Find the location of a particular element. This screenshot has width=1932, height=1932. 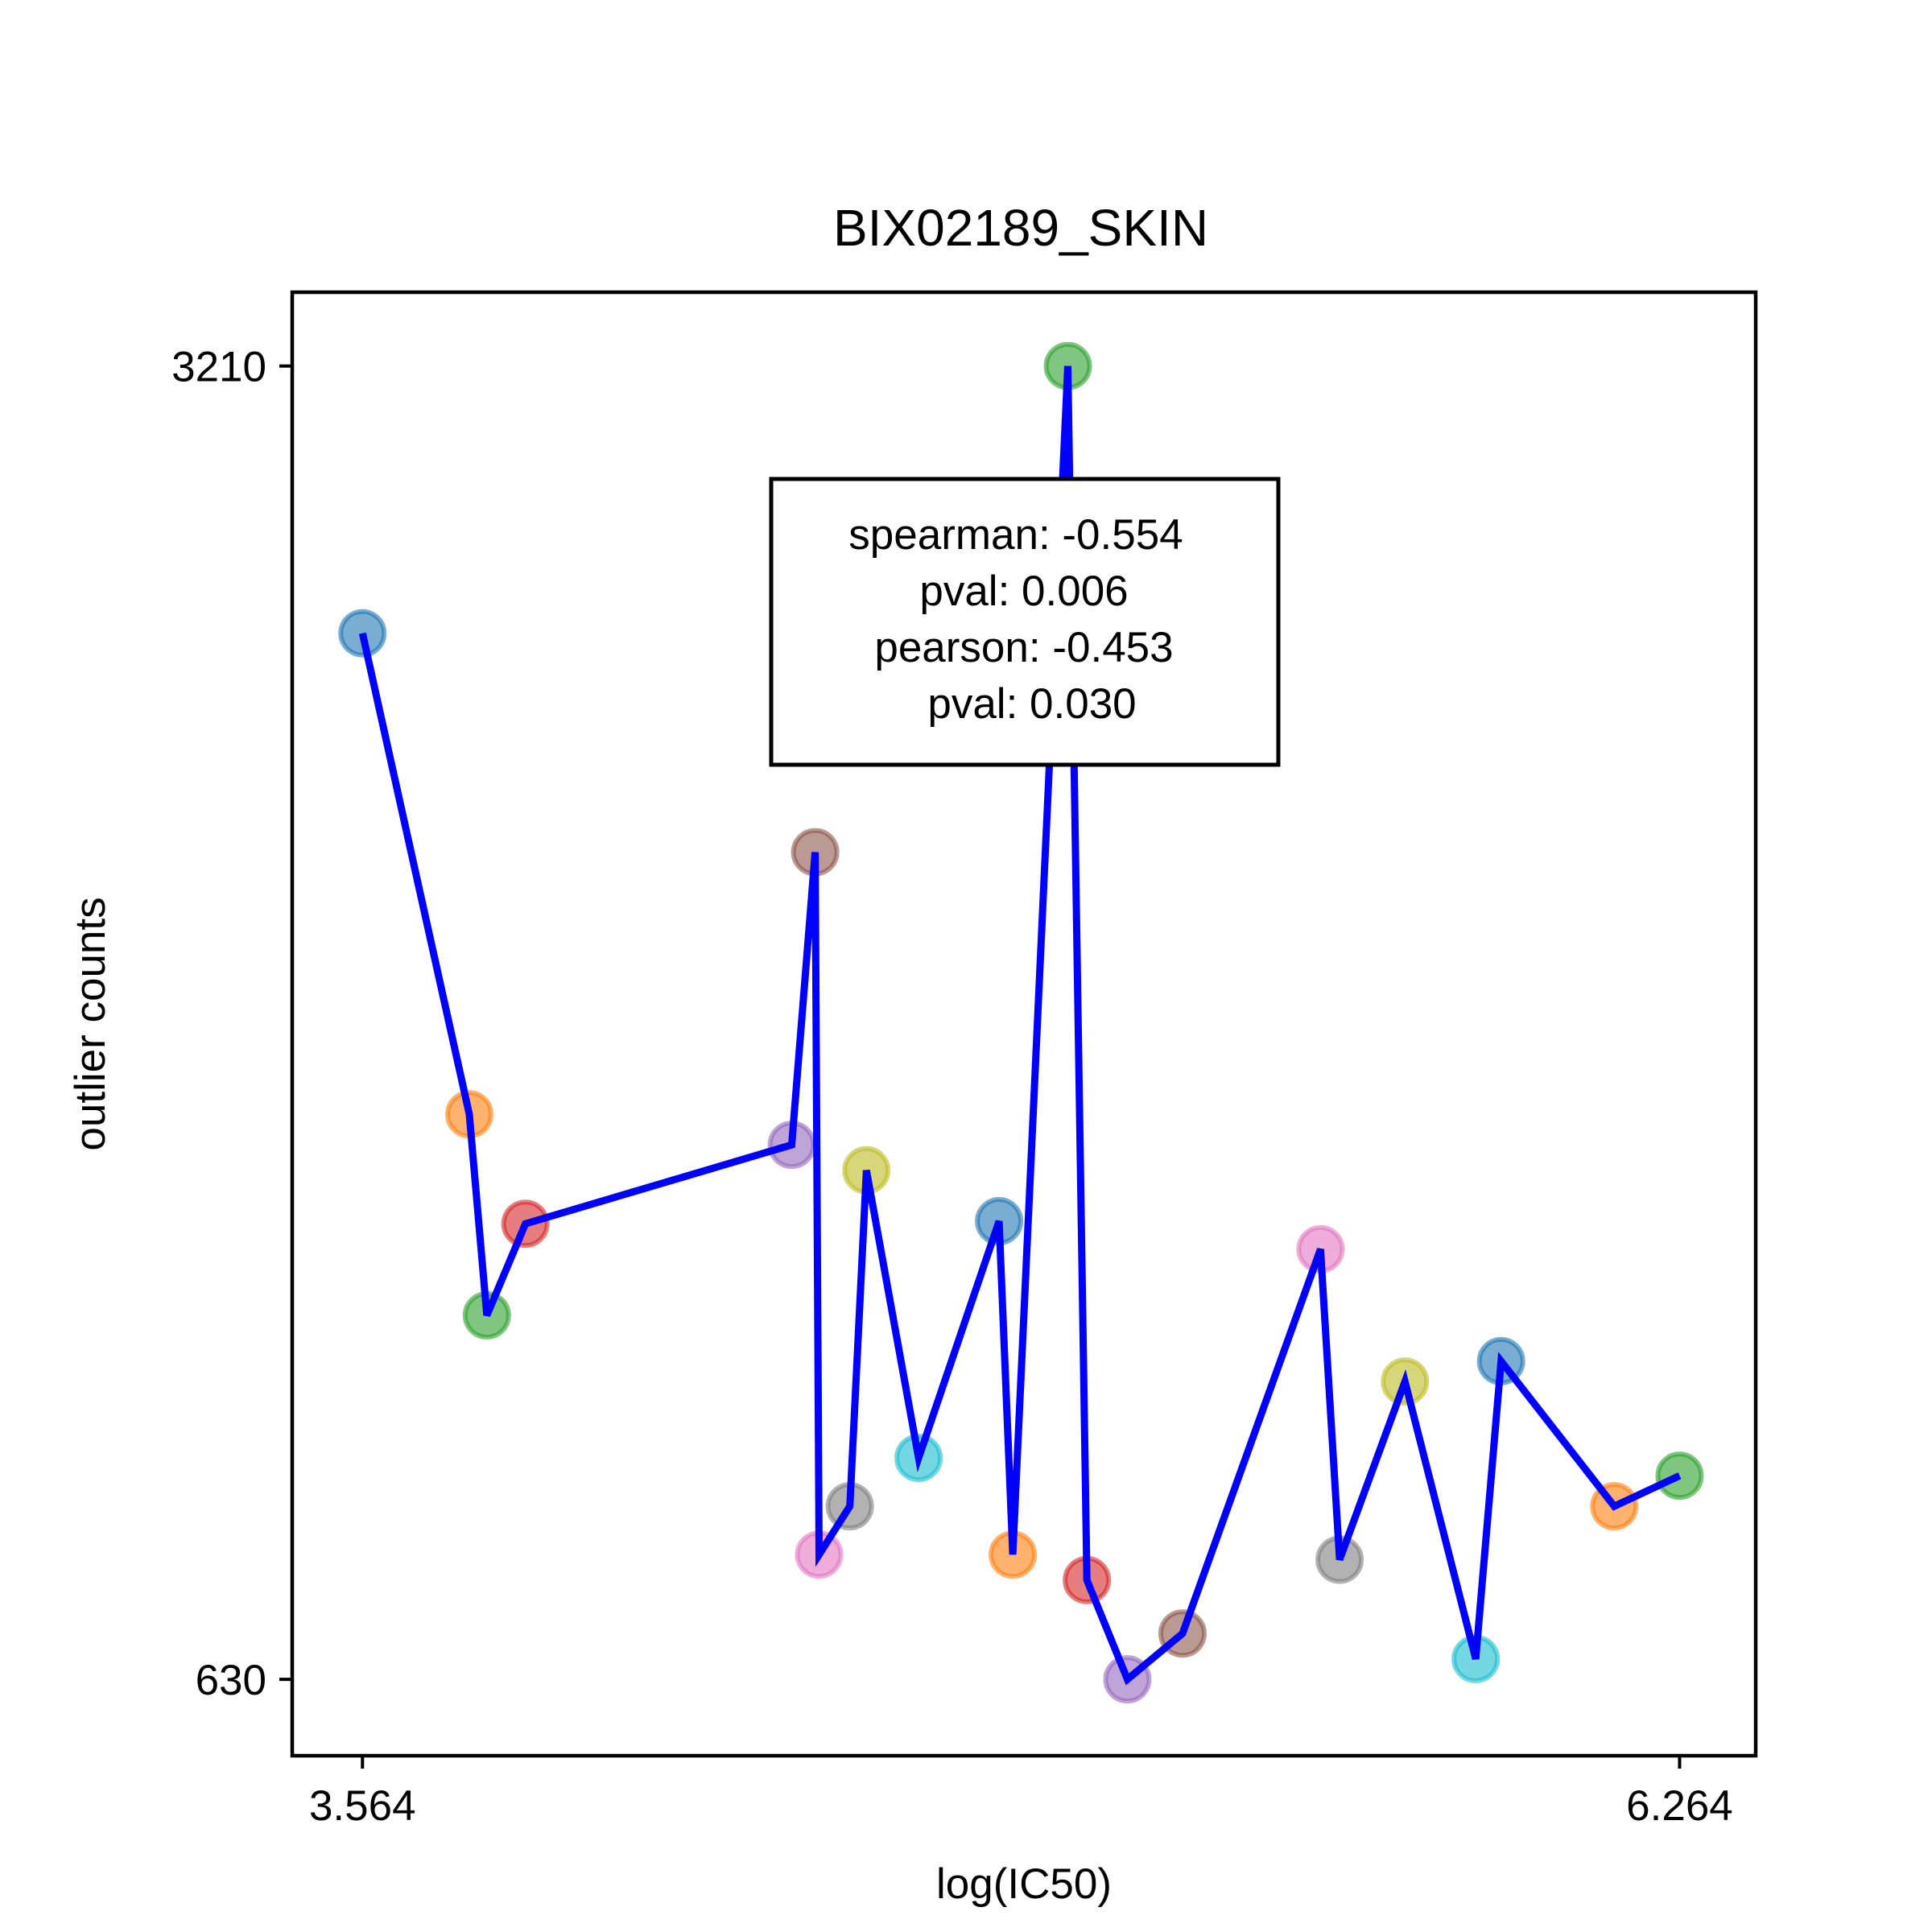

spearman-stat: spearman: -0.554 is located at coordinates (1015, 535).